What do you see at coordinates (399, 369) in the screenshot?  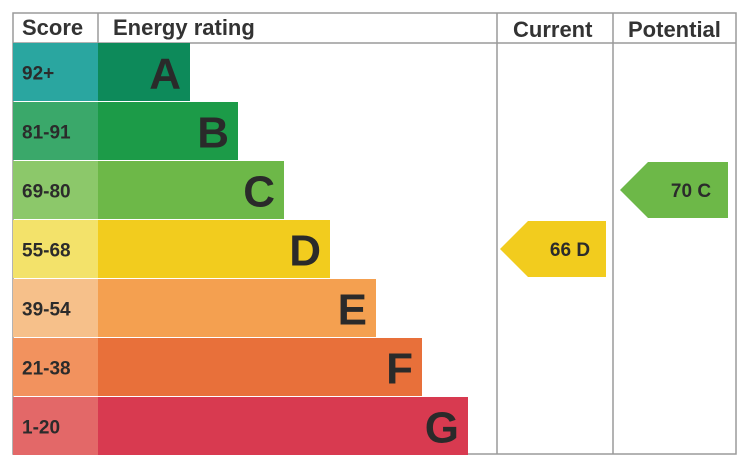 I see `rating-letter-f: F` at bounding box center [399, 369].